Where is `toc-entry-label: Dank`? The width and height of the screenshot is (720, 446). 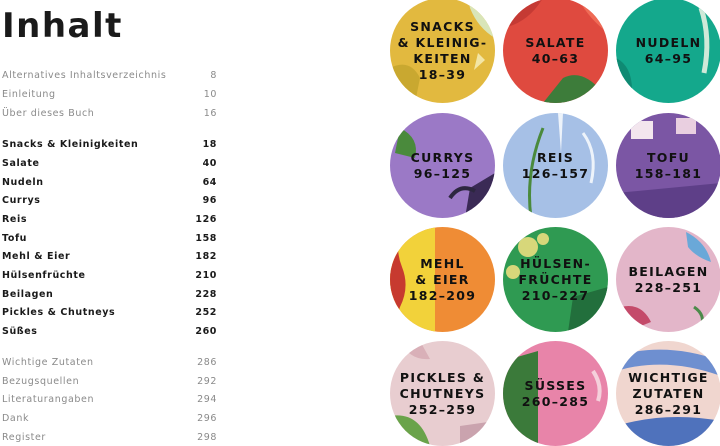 toc-entry-label: Dank is located at coordinates (16, 418).